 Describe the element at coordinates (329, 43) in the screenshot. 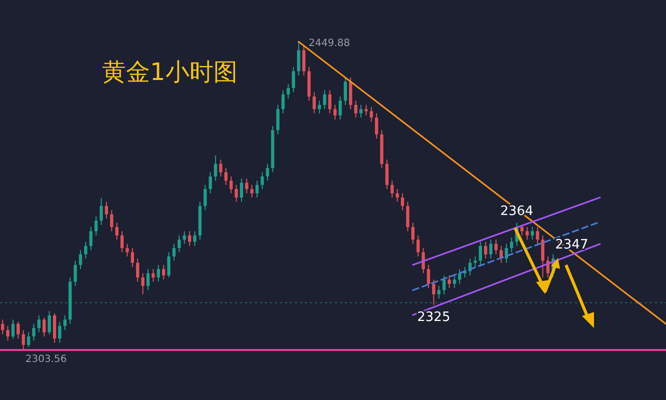

I see `annotation: 2449.88` at that location.